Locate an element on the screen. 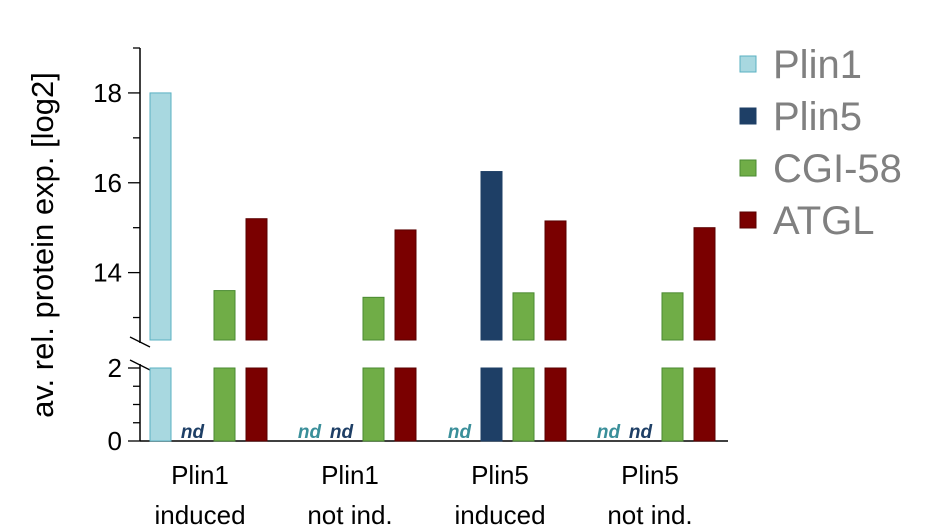 The width and height of the screenshot is (929, 530). y-tick-label: 2 is located at coordinates (115, 368).